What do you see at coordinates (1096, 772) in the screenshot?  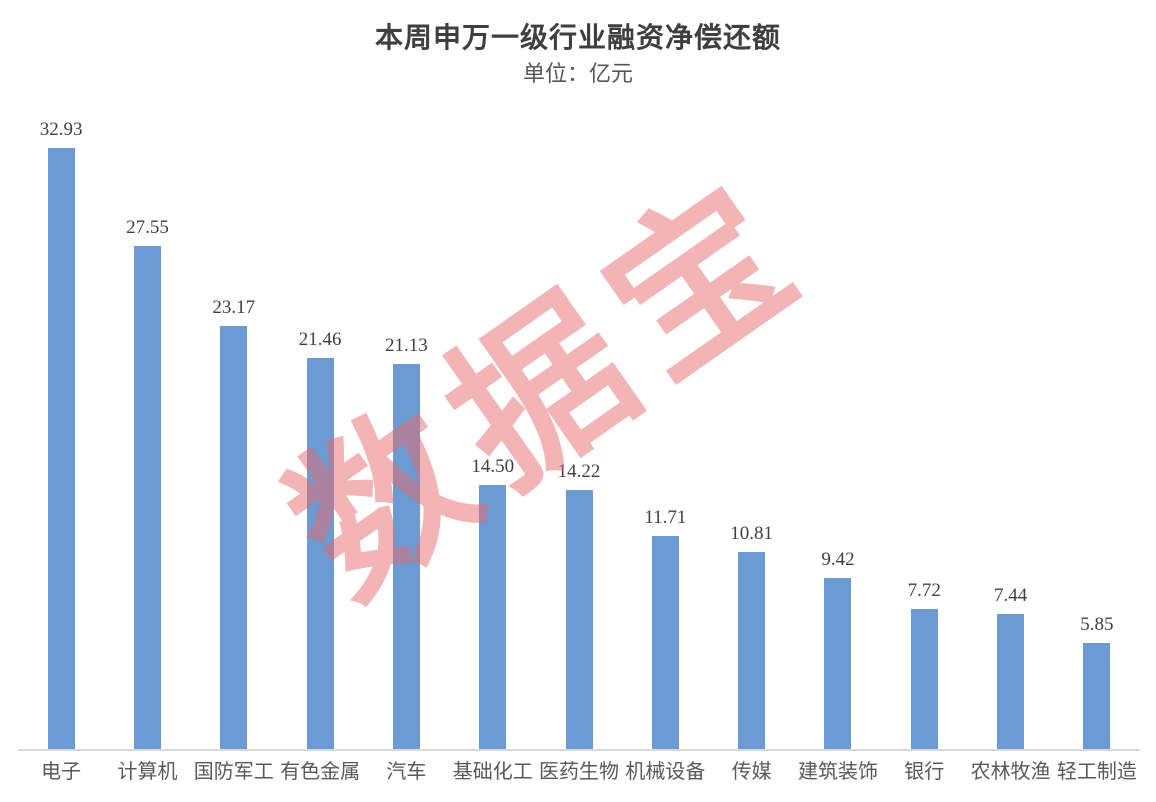 I see `category-label: 轻工制造` at bounding box center [1096, 772].